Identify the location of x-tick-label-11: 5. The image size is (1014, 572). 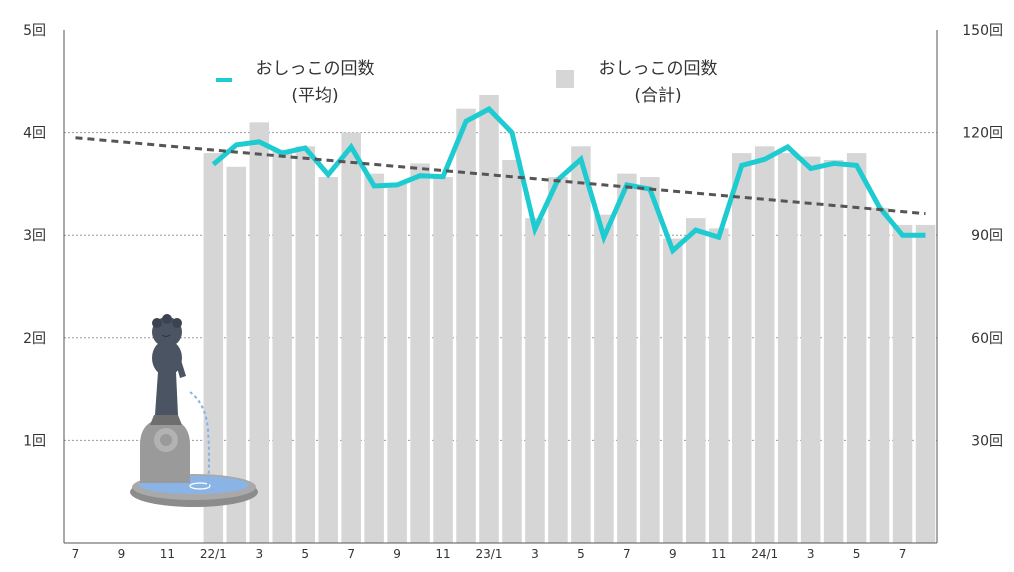
(581, 554).